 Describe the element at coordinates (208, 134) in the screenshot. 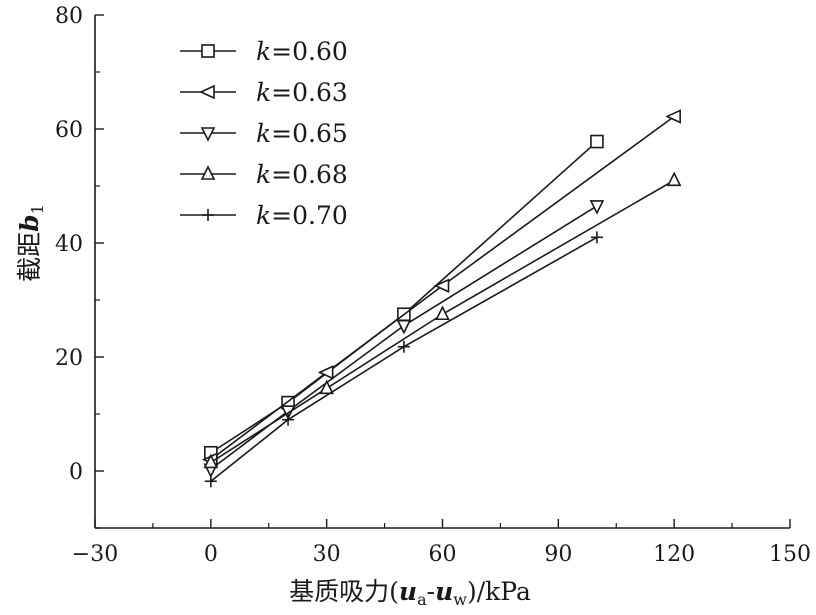

I see `marker-triangle-down` at that location.